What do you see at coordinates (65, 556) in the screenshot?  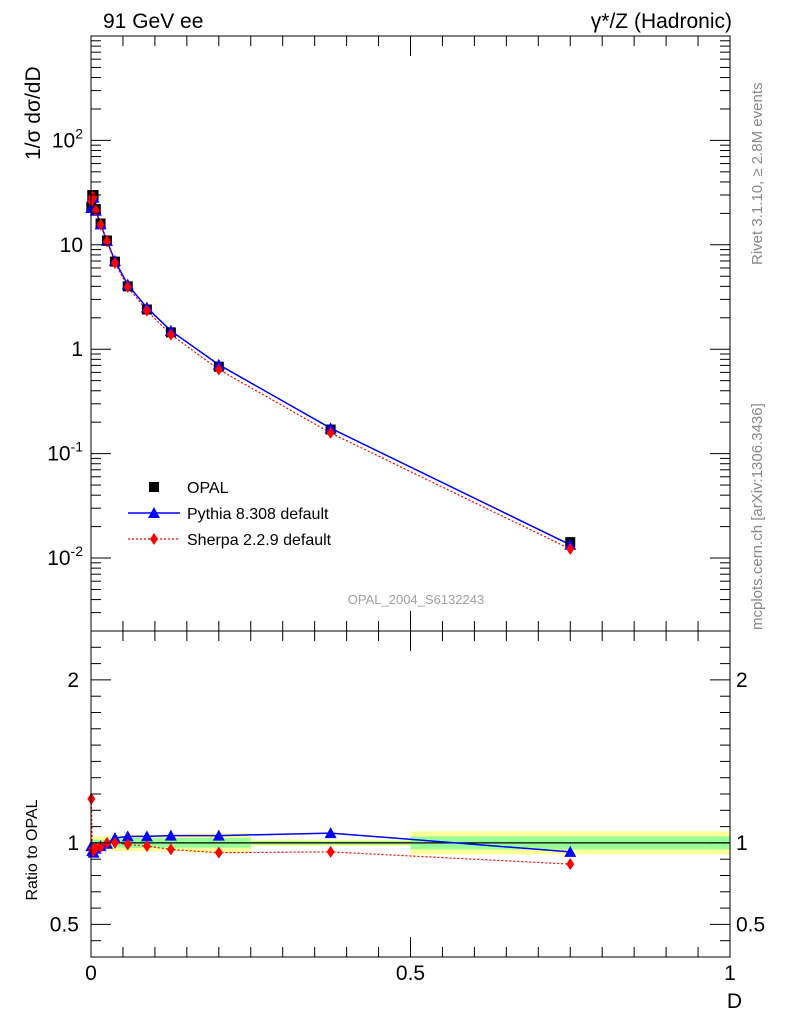 I see `main-ytick-label: 10⁻²` at bounding box center [65, 556].